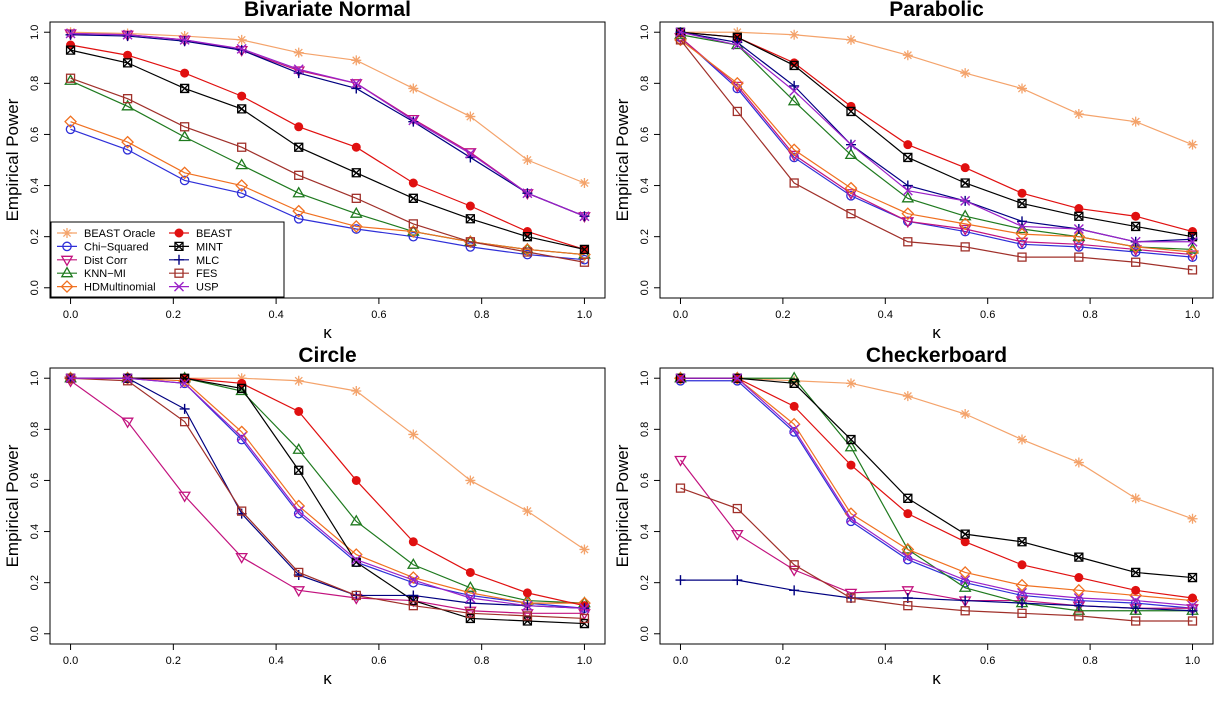  What do you see at coordinates (103, 247) in the screenshot?
I see `legend-item-chi-squared: Chi−Squared` at bounding box center [103, 247].